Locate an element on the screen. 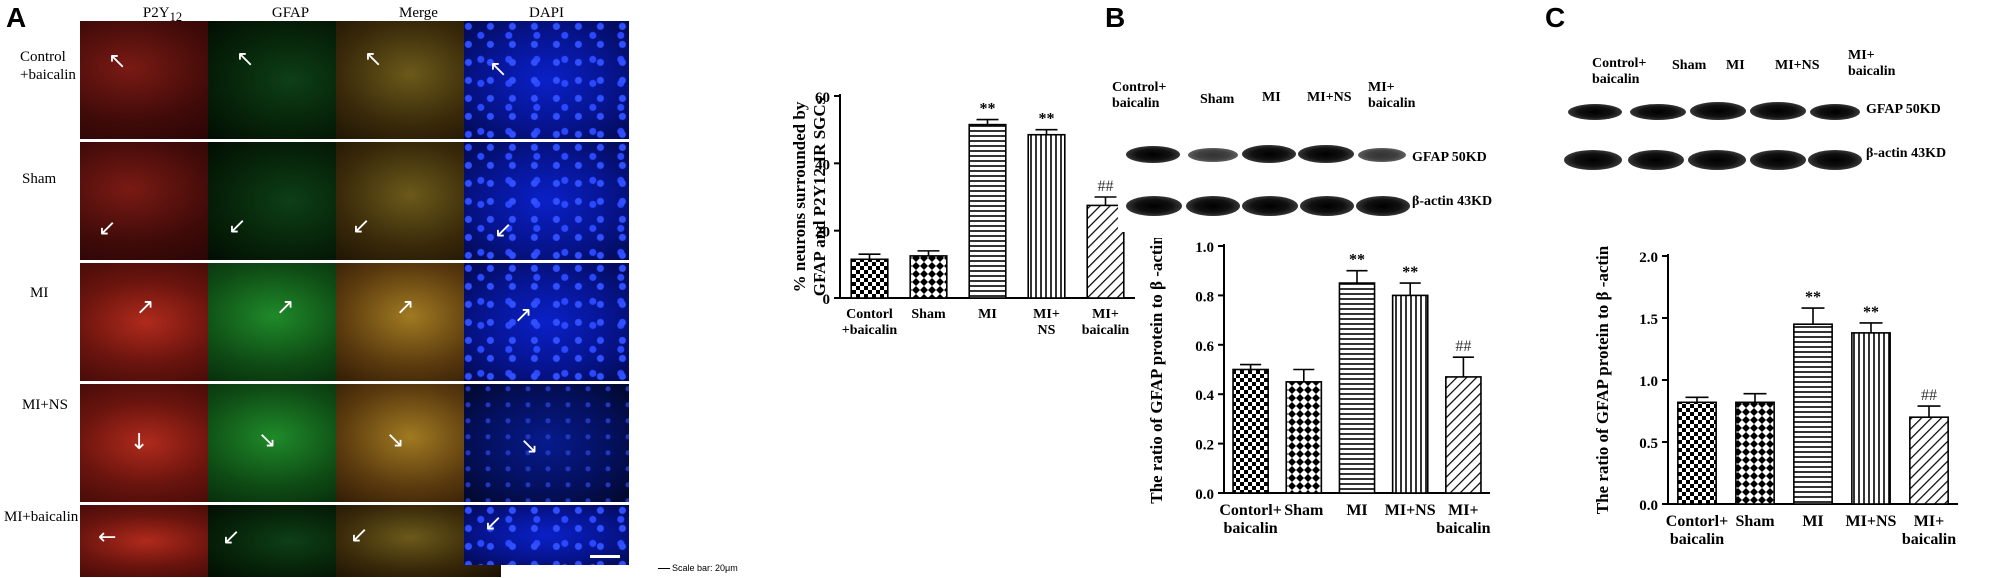  column-header-gfap: GFAP is located at coordinates (290, 13).